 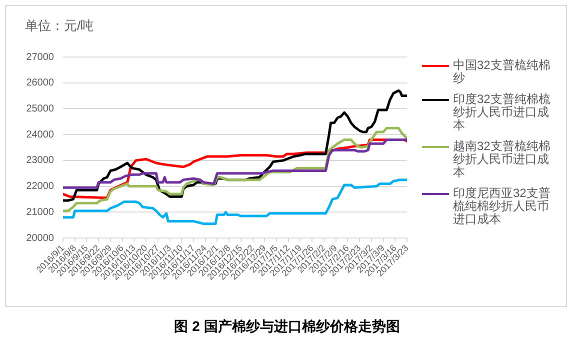 What do you see at coordinates (40, 212) in the screenshot?
I see `y-tick-label: 21000` at bounding box center [40, 212].